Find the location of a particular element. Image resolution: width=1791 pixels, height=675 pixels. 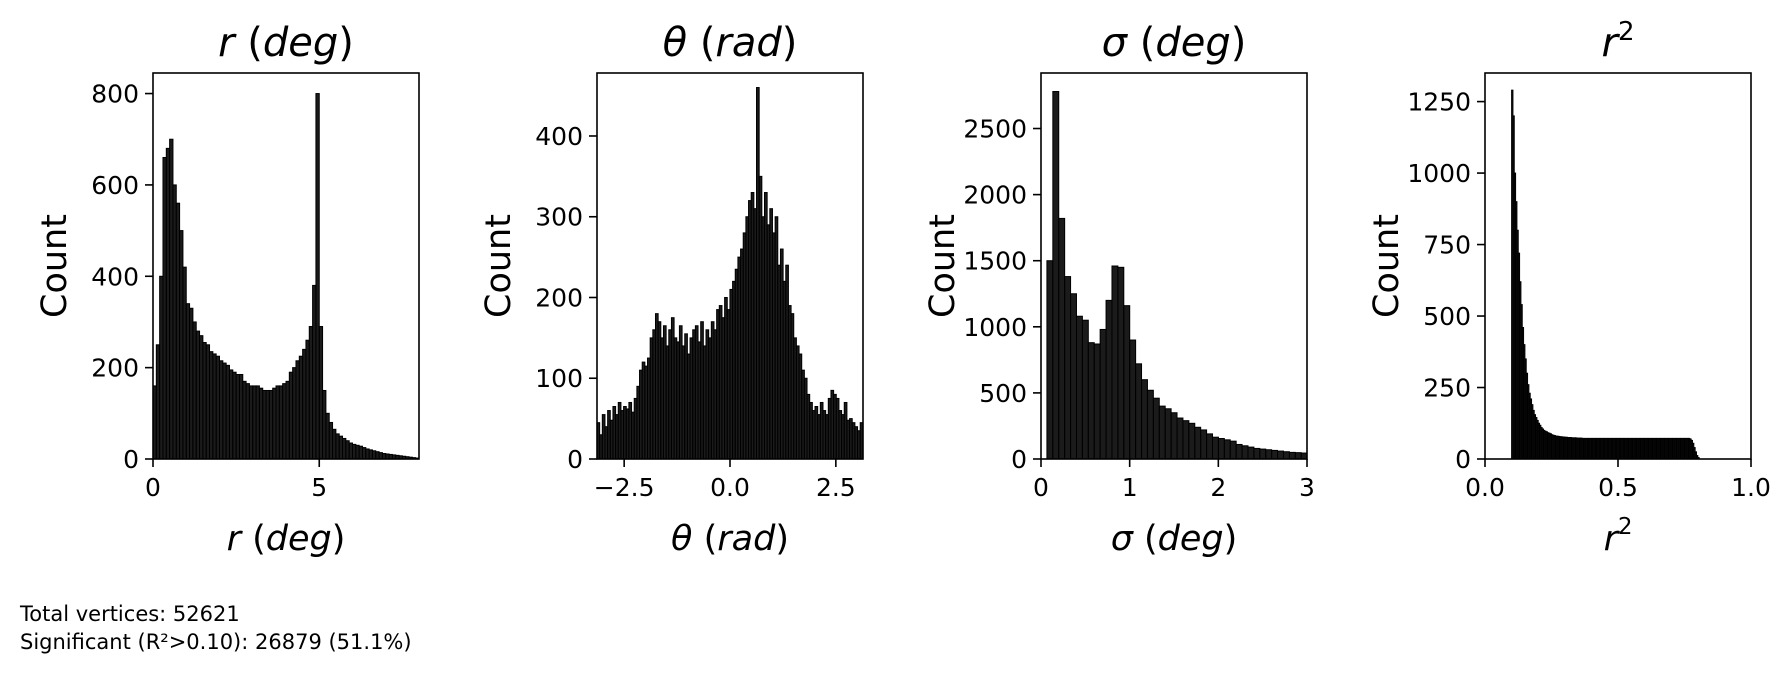

x-tick-label: 2 is located at coordinates (1218, 487).